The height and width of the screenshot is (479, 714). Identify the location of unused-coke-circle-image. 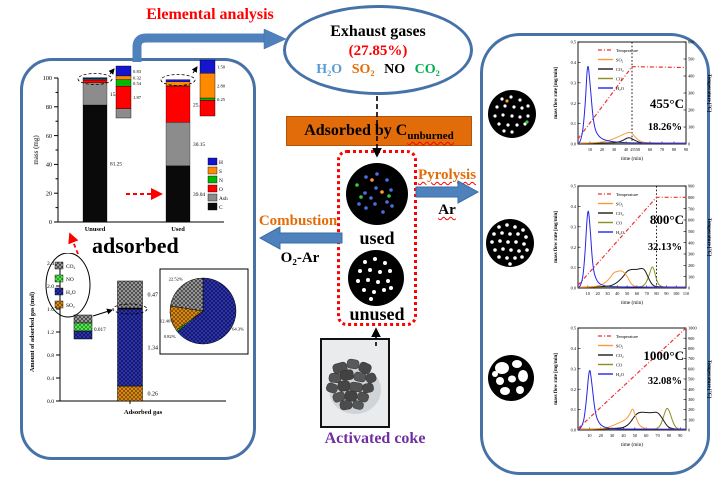
(376, 278).